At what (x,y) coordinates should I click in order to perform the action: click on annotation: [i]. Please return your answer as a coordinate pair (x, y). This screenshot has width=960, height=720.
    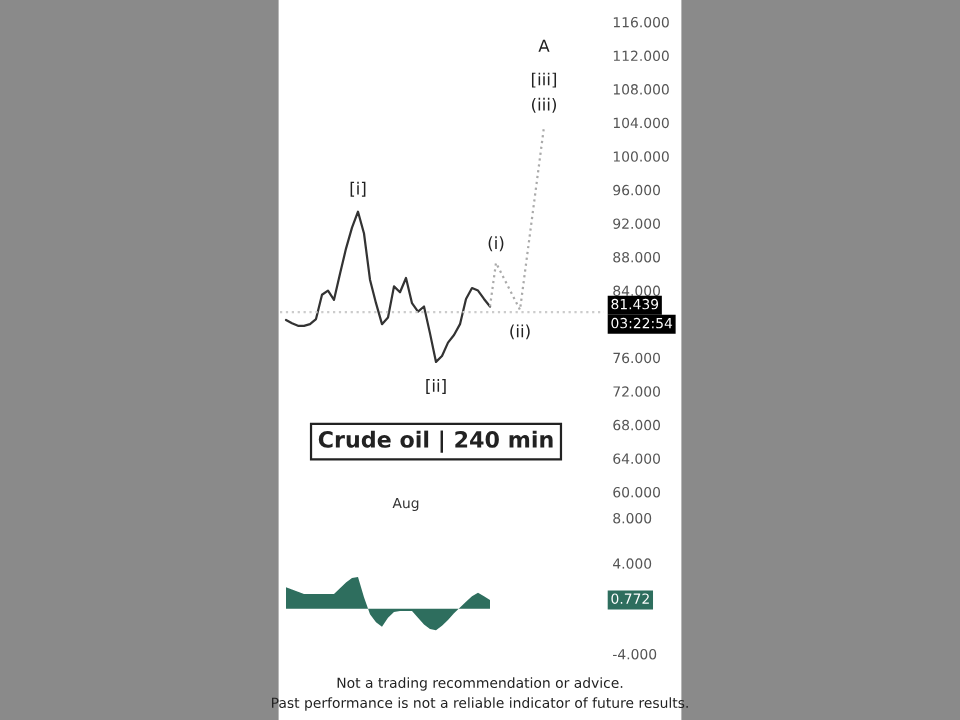
    Looking at the image, I should click on (358, 189).